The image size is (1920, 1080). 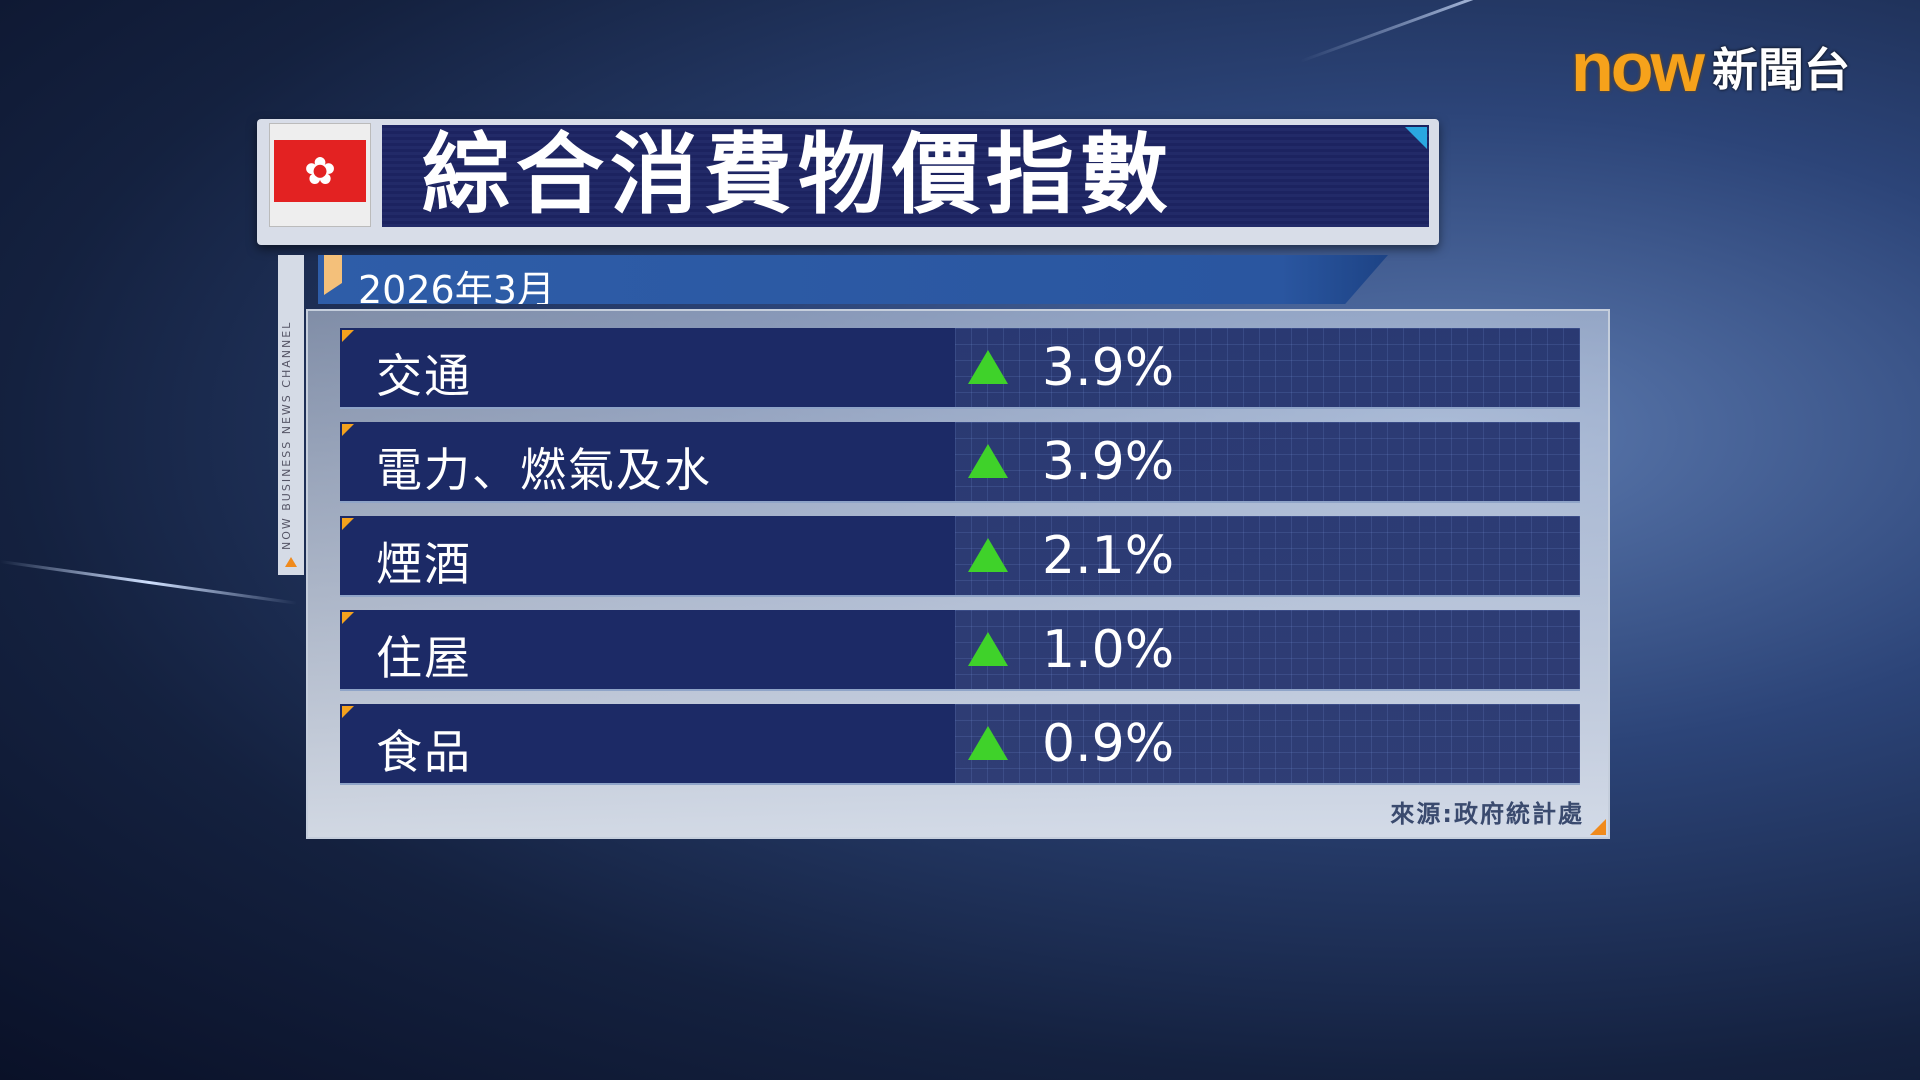 I want to click on table-row: 食品 0.9%, so click(x=960, y=744).